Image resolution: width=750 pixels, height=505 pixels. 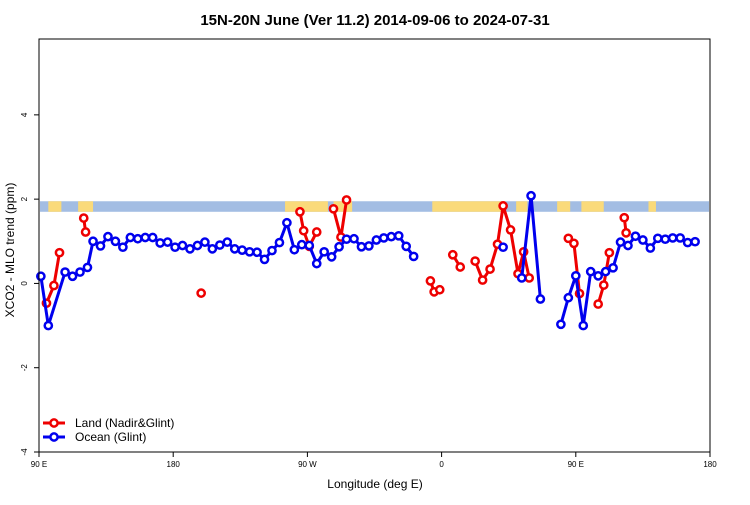 I want to click on y-tick-label-2: 0, so click(x=24, y=283).